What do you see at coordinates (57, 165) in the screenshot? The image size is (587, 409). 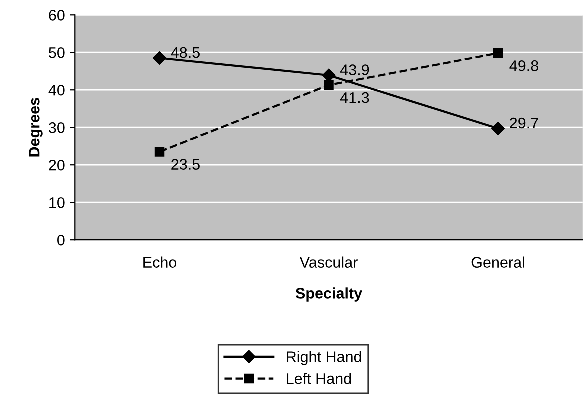 I see `y-tick-label: 20` at bounding box center [57, 165].